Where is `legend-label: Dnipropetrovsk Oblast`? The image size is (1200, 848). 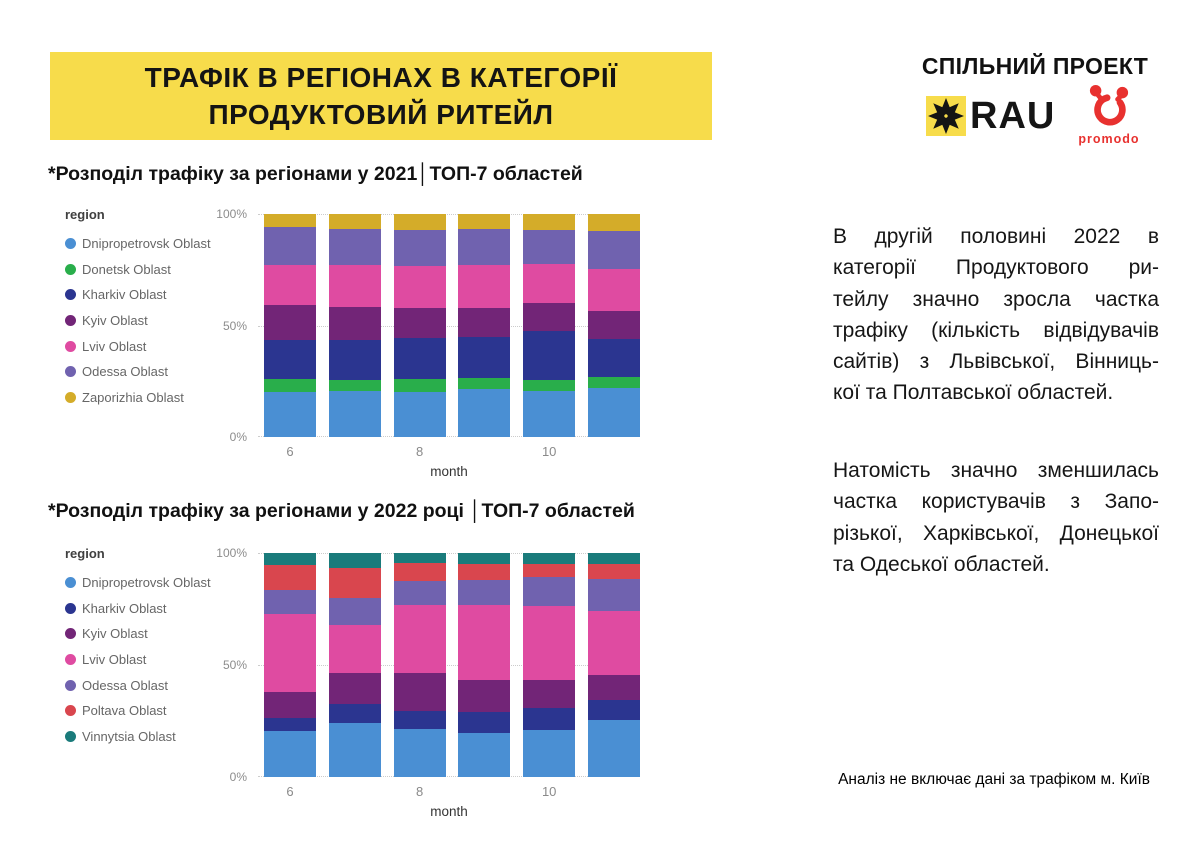 legend-label: Dnipropetrovsk Oblast is located at coordinates (146, 244).